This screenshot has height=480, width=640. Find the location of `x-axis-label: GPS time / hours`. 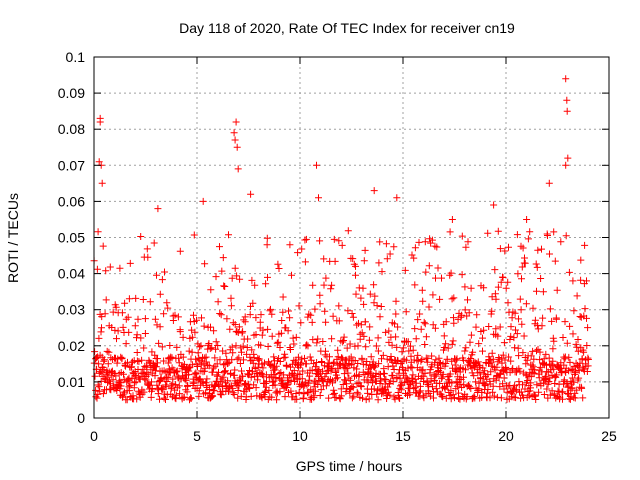

x-axis-label: GPS time / hours is located at coordinates (349, 466).